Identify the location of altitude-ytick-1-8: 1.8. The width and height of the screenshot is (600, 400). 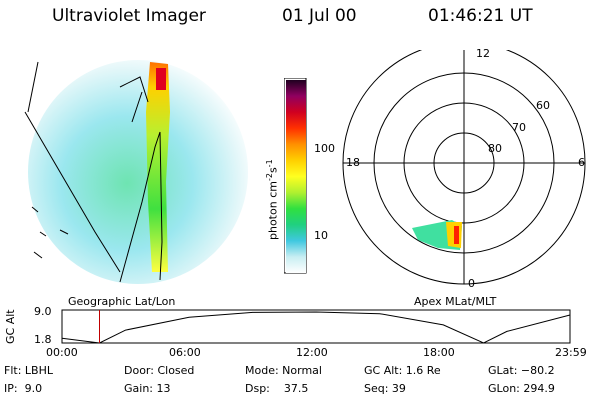
(43, 339).